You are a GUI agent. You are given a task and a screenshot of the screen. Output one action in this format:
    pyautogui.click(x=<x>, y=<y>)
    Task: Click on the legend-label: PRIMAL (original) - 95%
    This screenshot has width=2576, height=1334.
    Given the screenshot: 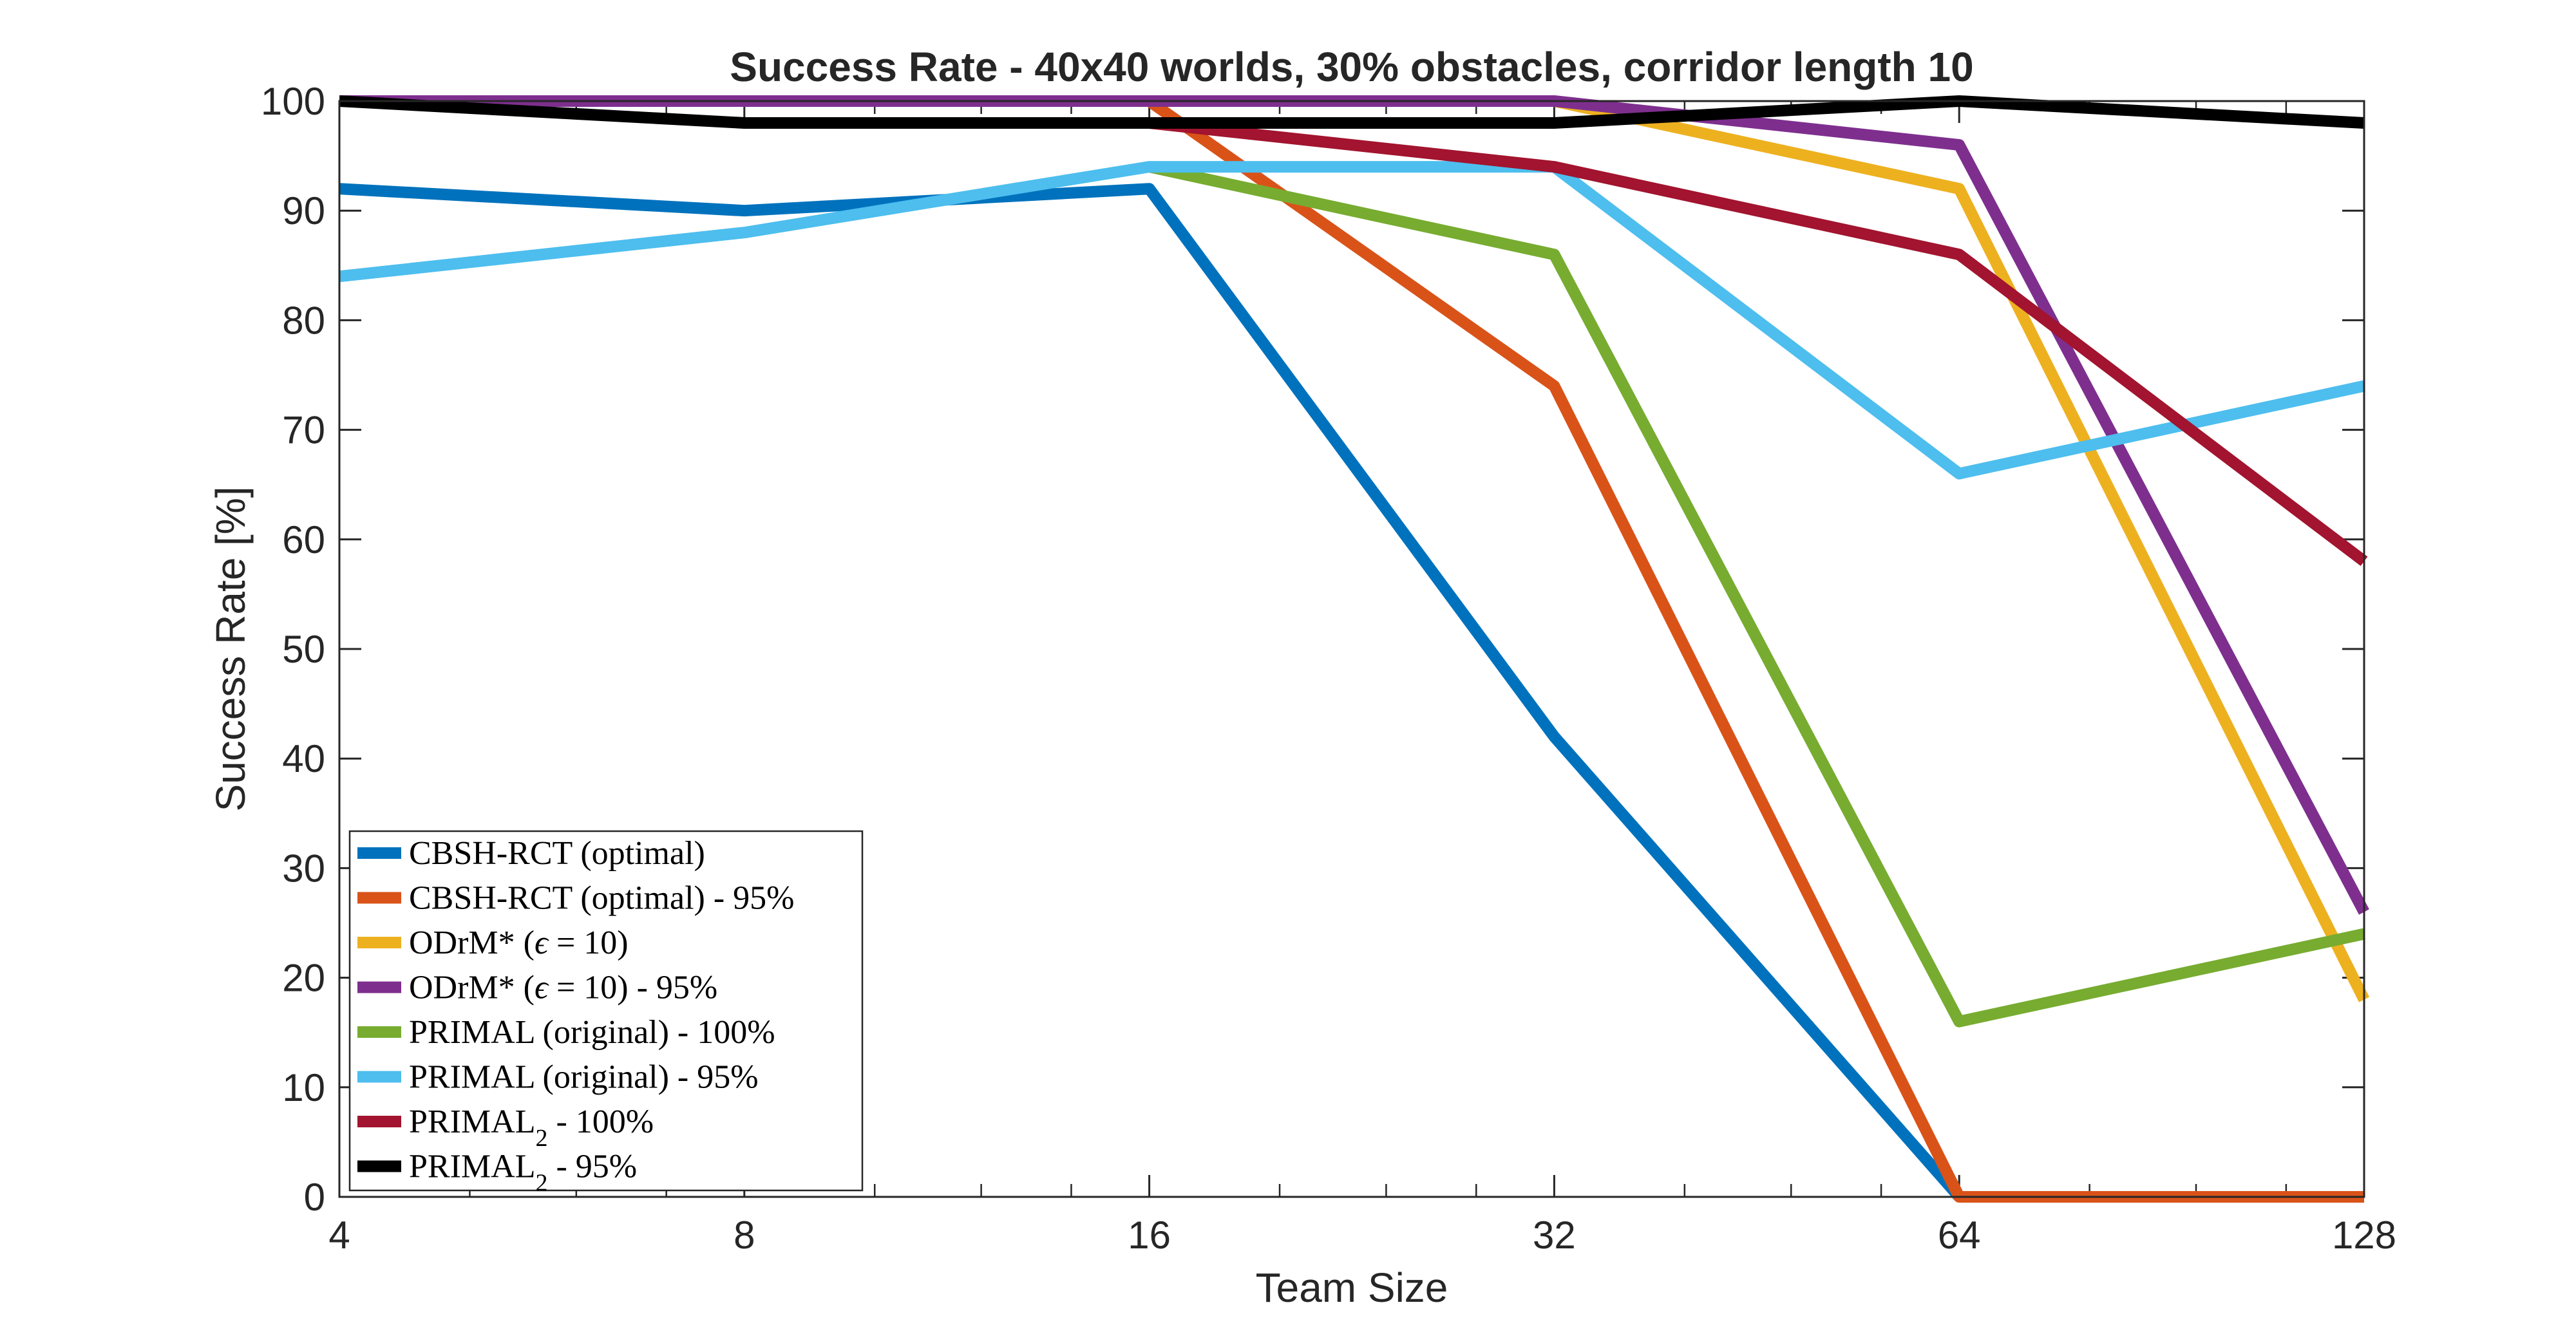 What is the action you would take?
    pyautogui.click(x=584, y=1077)
    